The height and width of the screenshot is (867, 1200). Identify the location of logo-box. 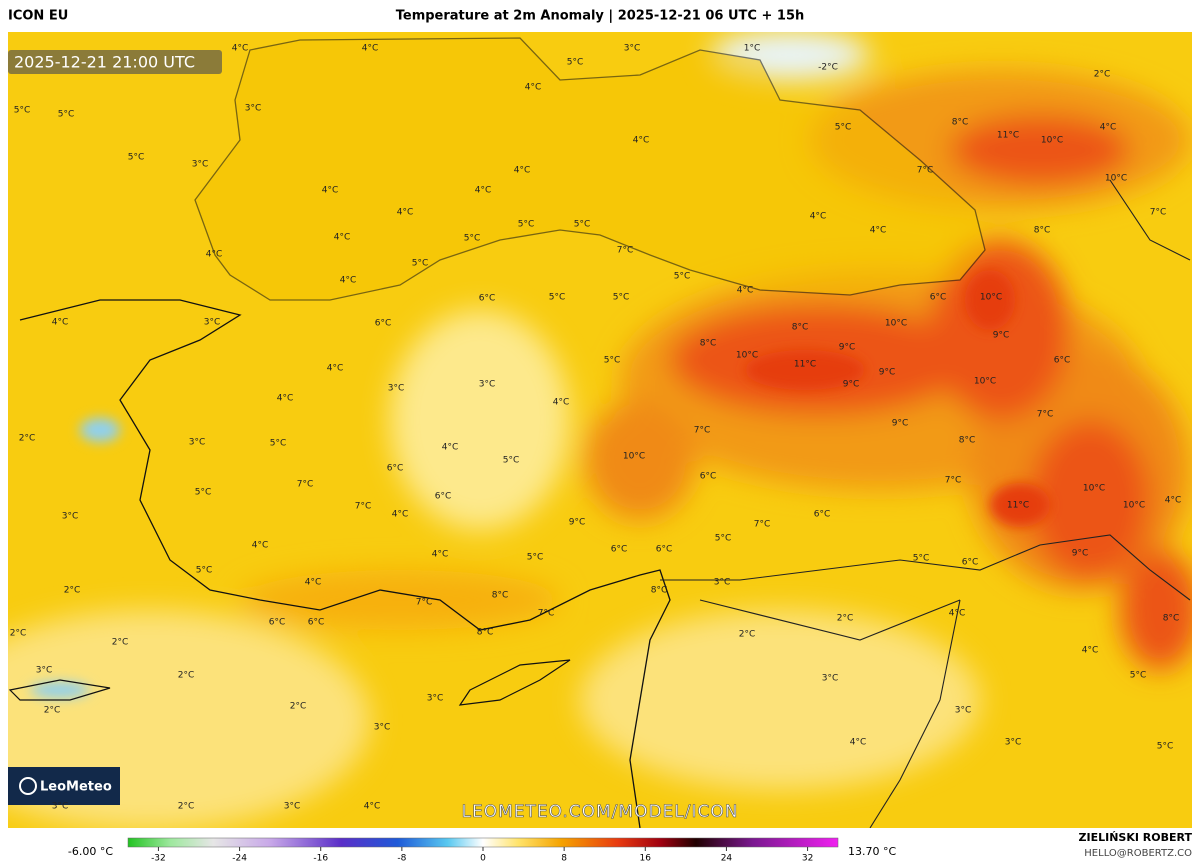
(64, 786).